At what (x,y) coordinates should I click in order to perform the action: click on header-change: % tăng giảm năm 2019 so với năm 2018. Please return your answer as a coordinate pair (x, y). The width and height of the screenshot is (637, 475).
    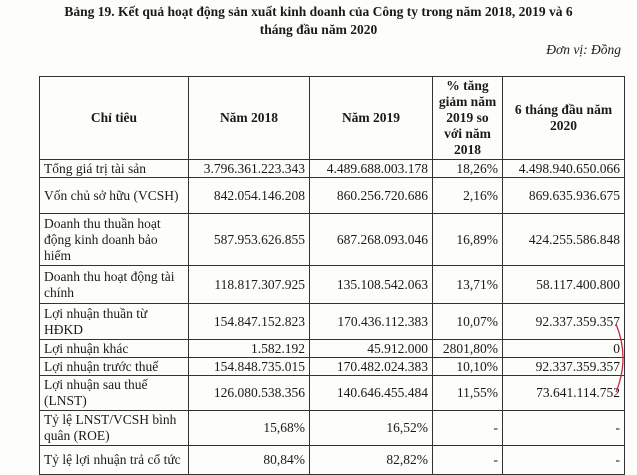
    Looking at the image, I should click on (467, 118).